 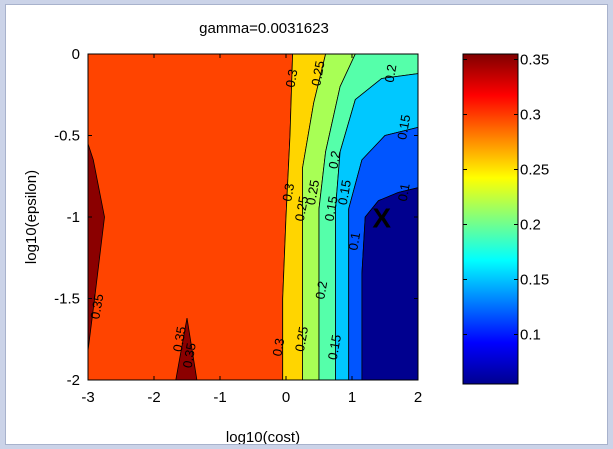 I want to click on contour-label-1: 0.25, so click(x=317, y=74).